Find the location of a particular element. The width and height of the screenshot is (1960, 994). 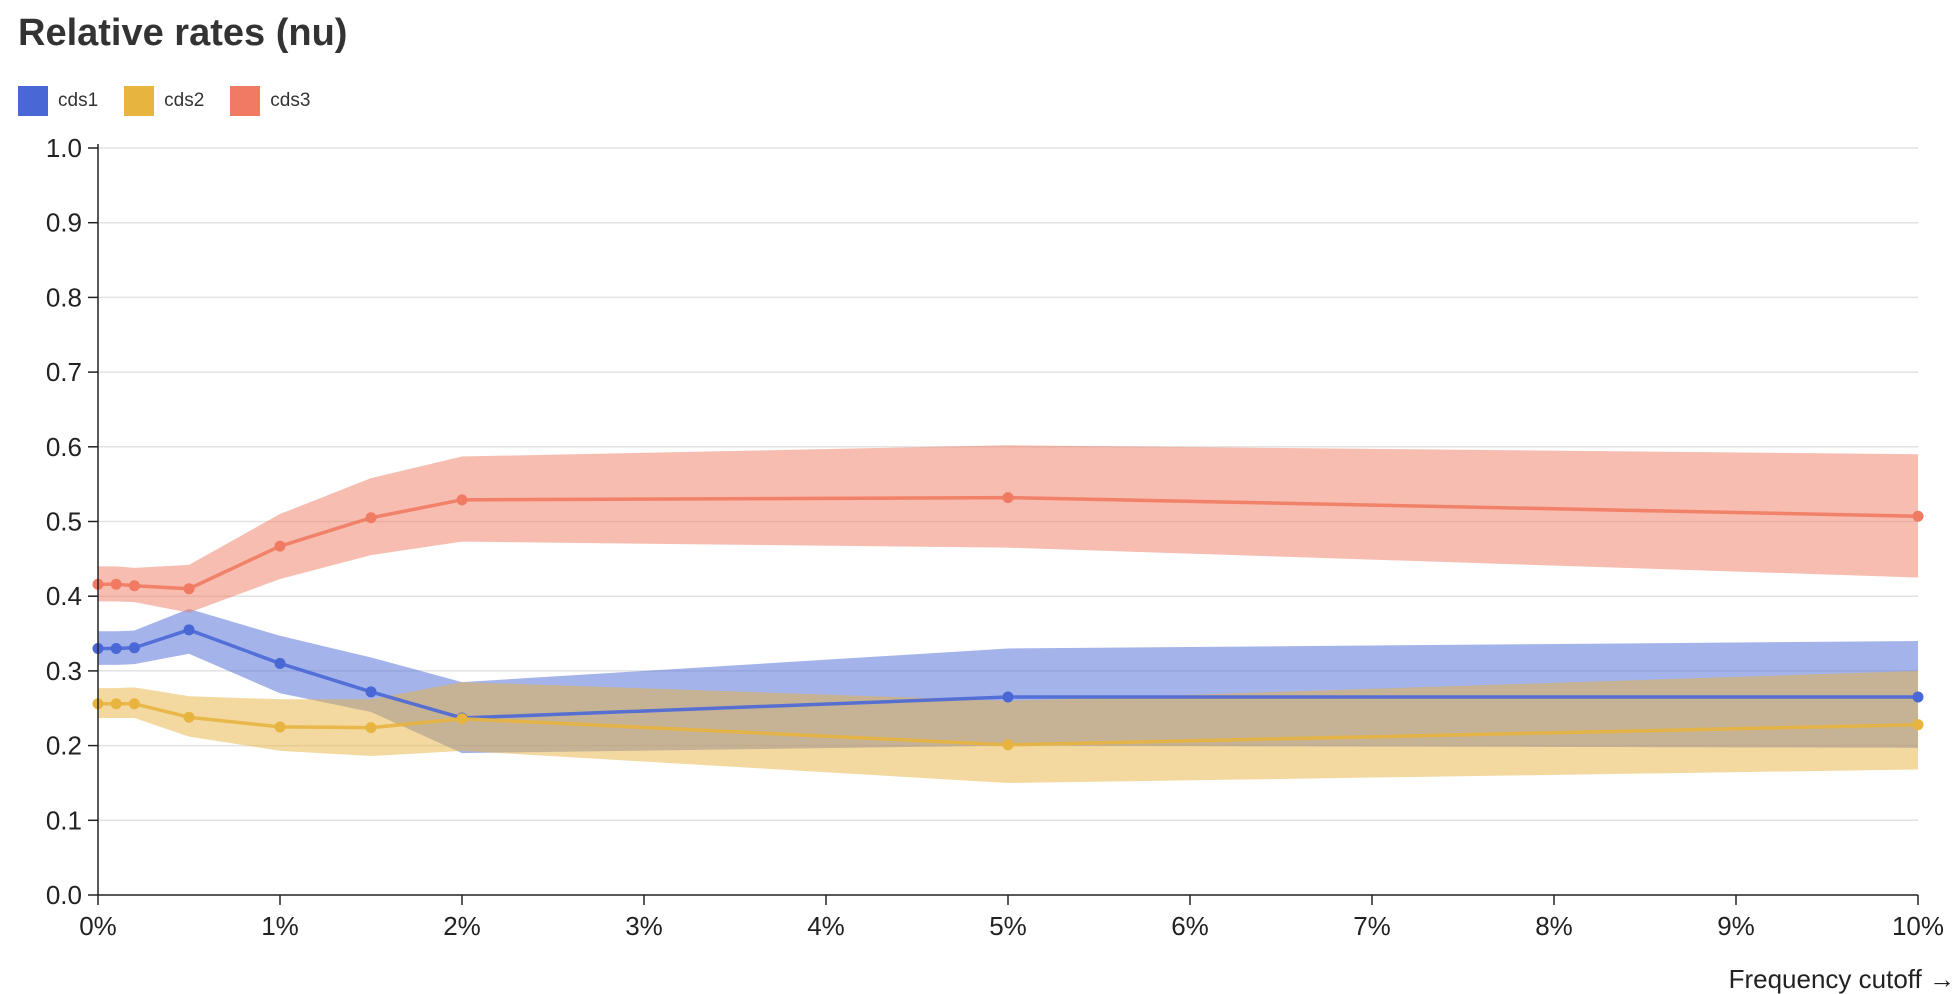

legend-label-cds3: cds3 is located at coordinates (290, 100).